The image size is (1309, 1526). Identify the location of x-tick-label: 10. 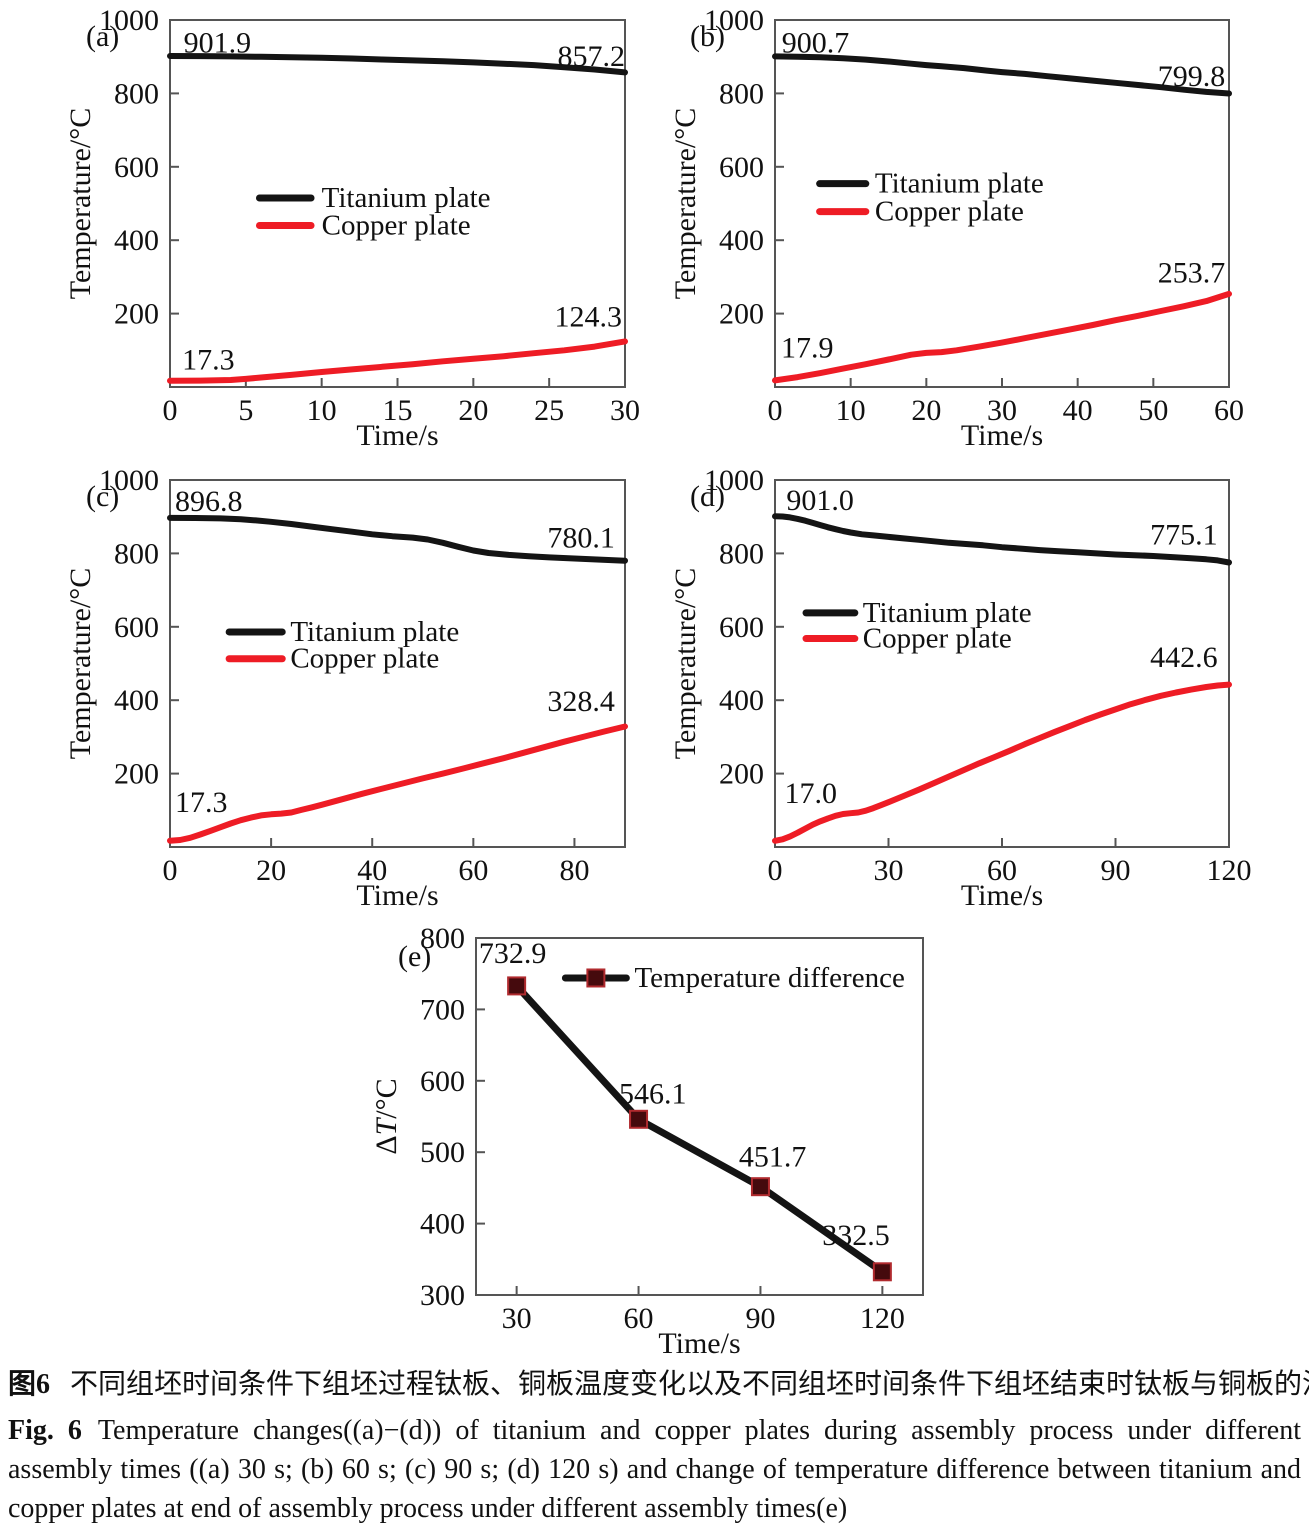
(322, 410).